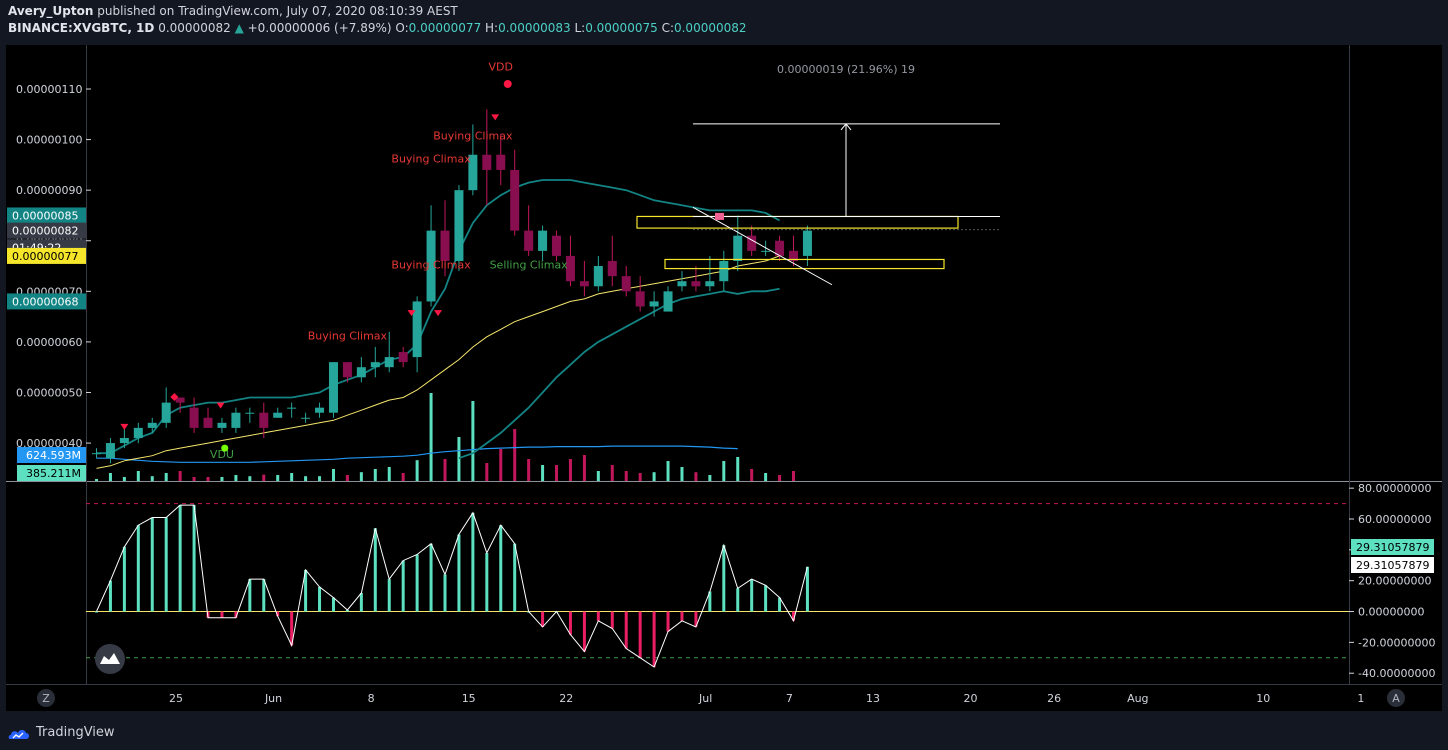 This screenshot has height=750, width=1448. I want to click on price-tag-label: 0.00000085, so click(45, 215).